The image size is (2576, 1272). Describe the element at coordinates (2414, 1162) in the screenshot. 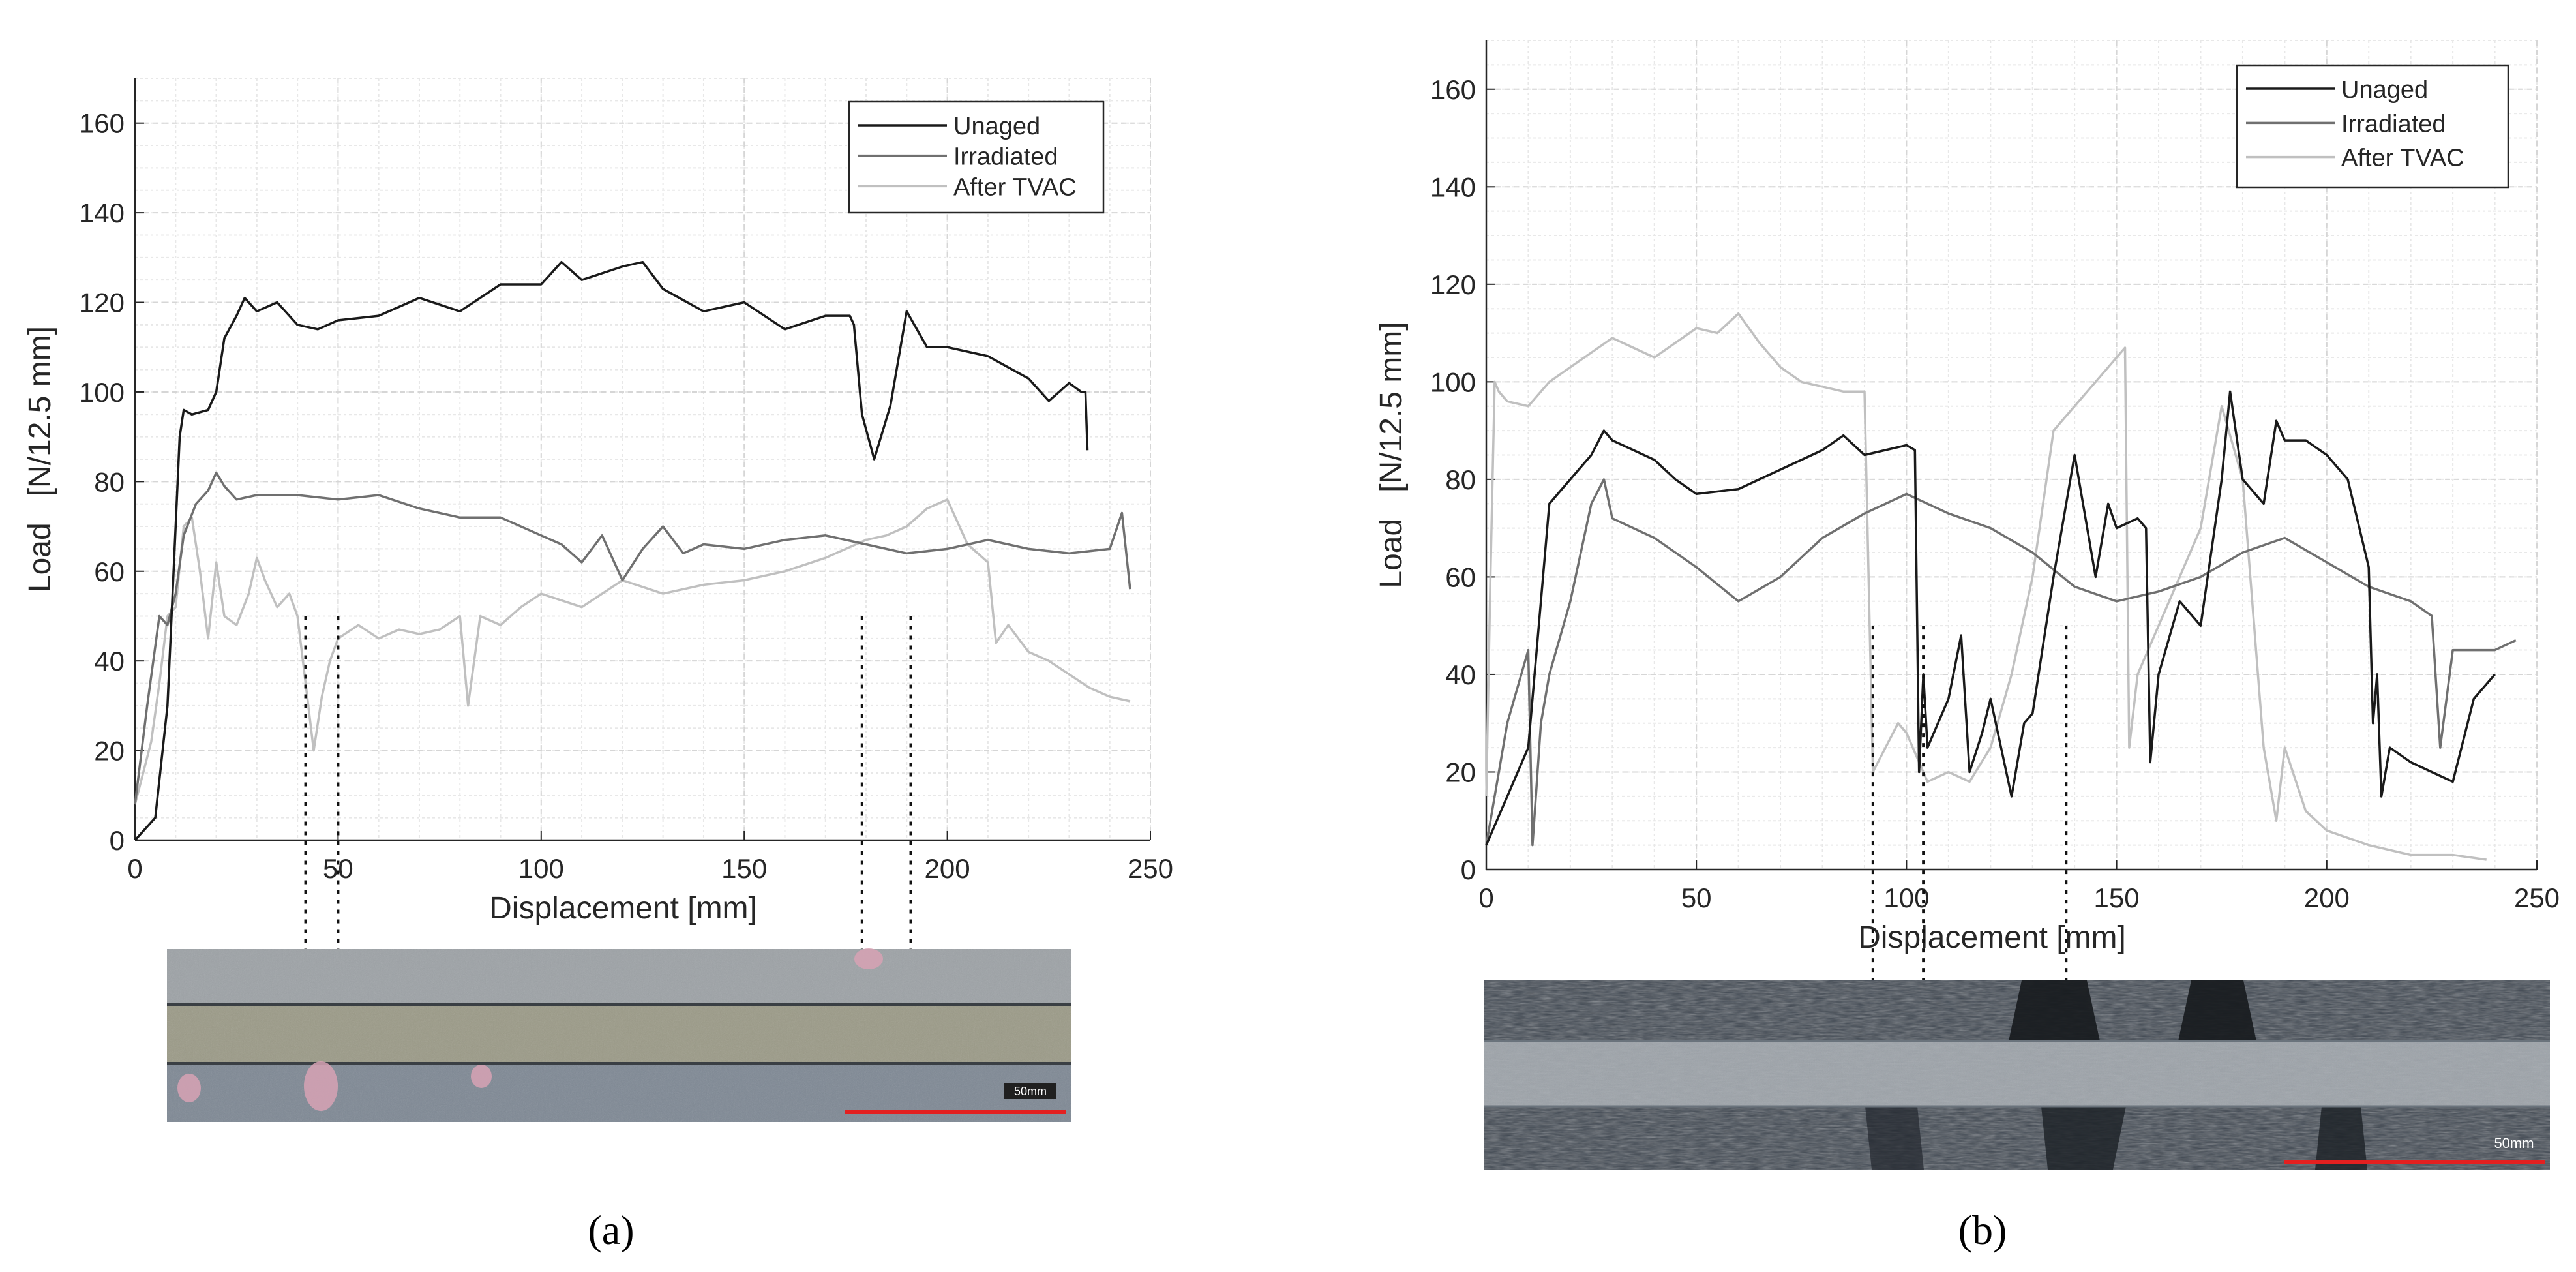

I see `scale-bar-b` at that location.